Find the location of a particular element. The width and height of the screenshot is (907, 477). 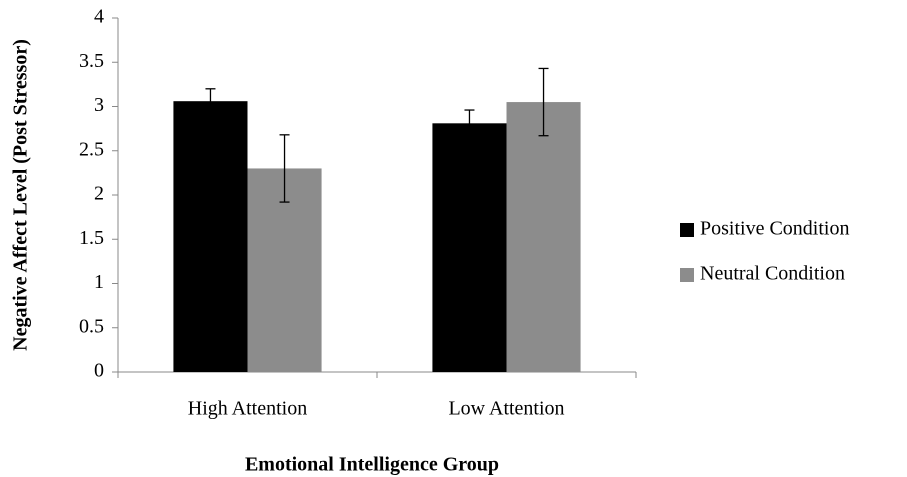

y-tick-label: 0 is located at coordinates (99, 371).